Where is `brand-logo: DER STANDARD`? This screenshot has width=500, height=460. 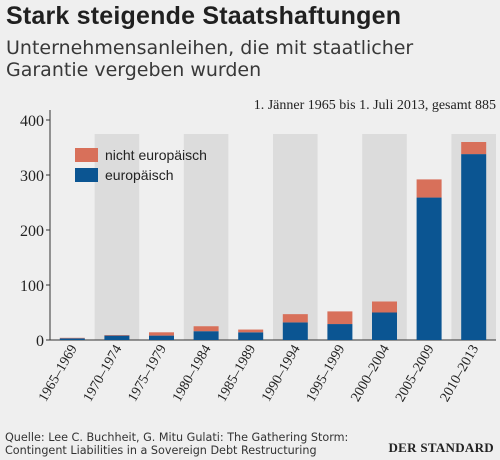 brand-logo: DER STANDARD is located at coordinates (441, 447).